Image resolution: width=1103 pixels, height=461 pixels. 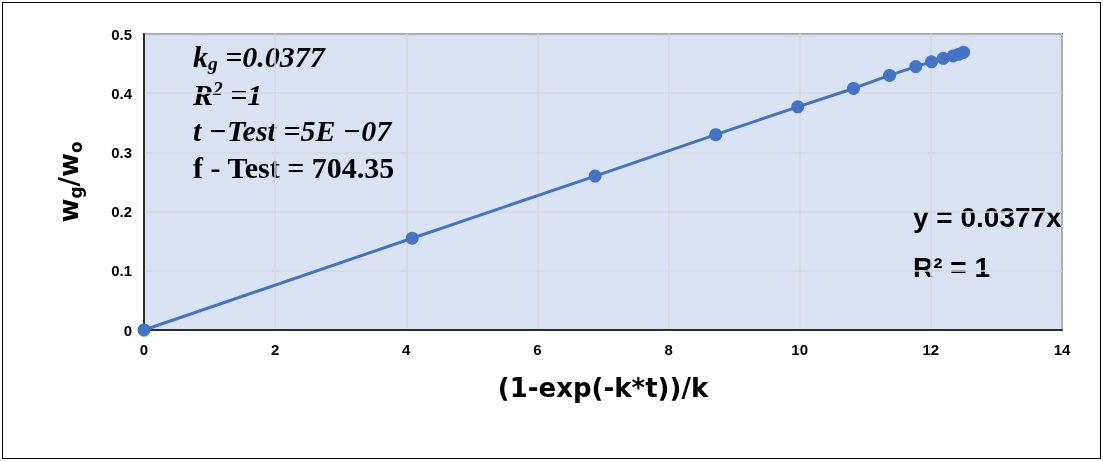 What do you see at coordinates (127, 330) in the screenshot?
I see `y-tick-label: 0` at bounding box center [127, 330].